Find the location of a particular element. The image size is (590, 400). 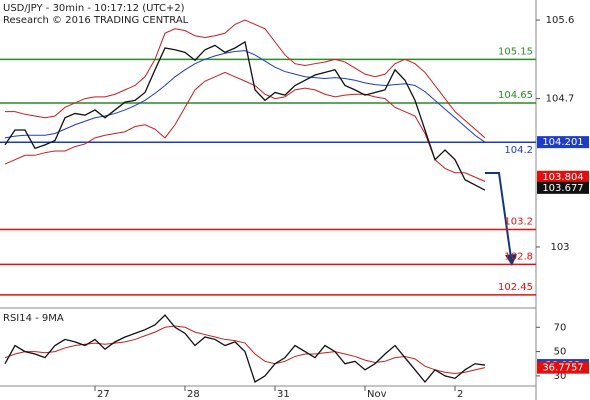

x-tick-label: 2 is located at coordinates (460, 394).